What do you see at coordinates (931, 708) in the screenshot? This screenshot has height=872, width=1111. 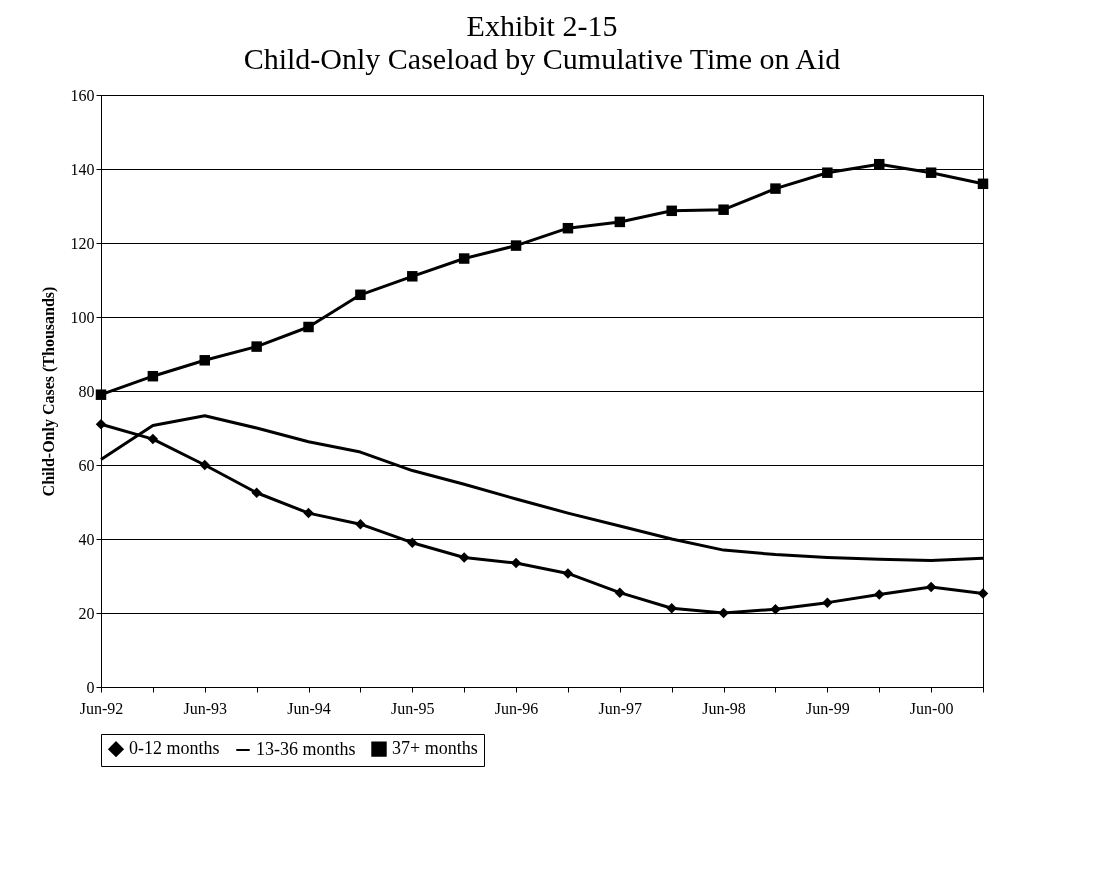 I see `x-tick-label: Jun-00` at bounding box center [931, 708].